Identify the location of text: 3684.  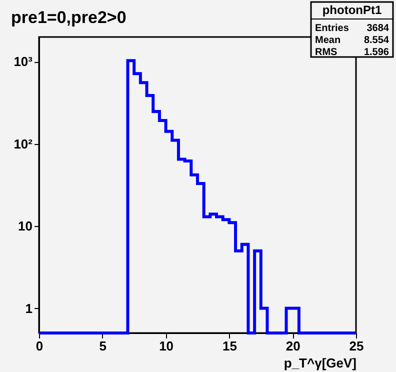
(378, 28).